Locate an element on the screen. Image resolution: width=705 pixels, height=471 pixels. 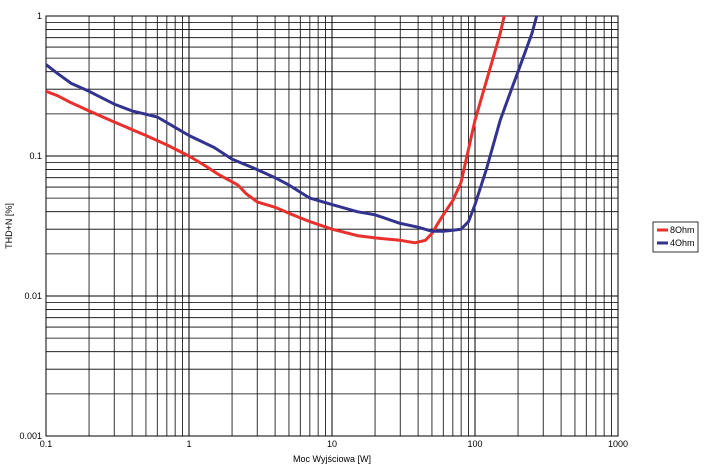
y-tick-label: 0.1 is located at coordinates (35, 156).